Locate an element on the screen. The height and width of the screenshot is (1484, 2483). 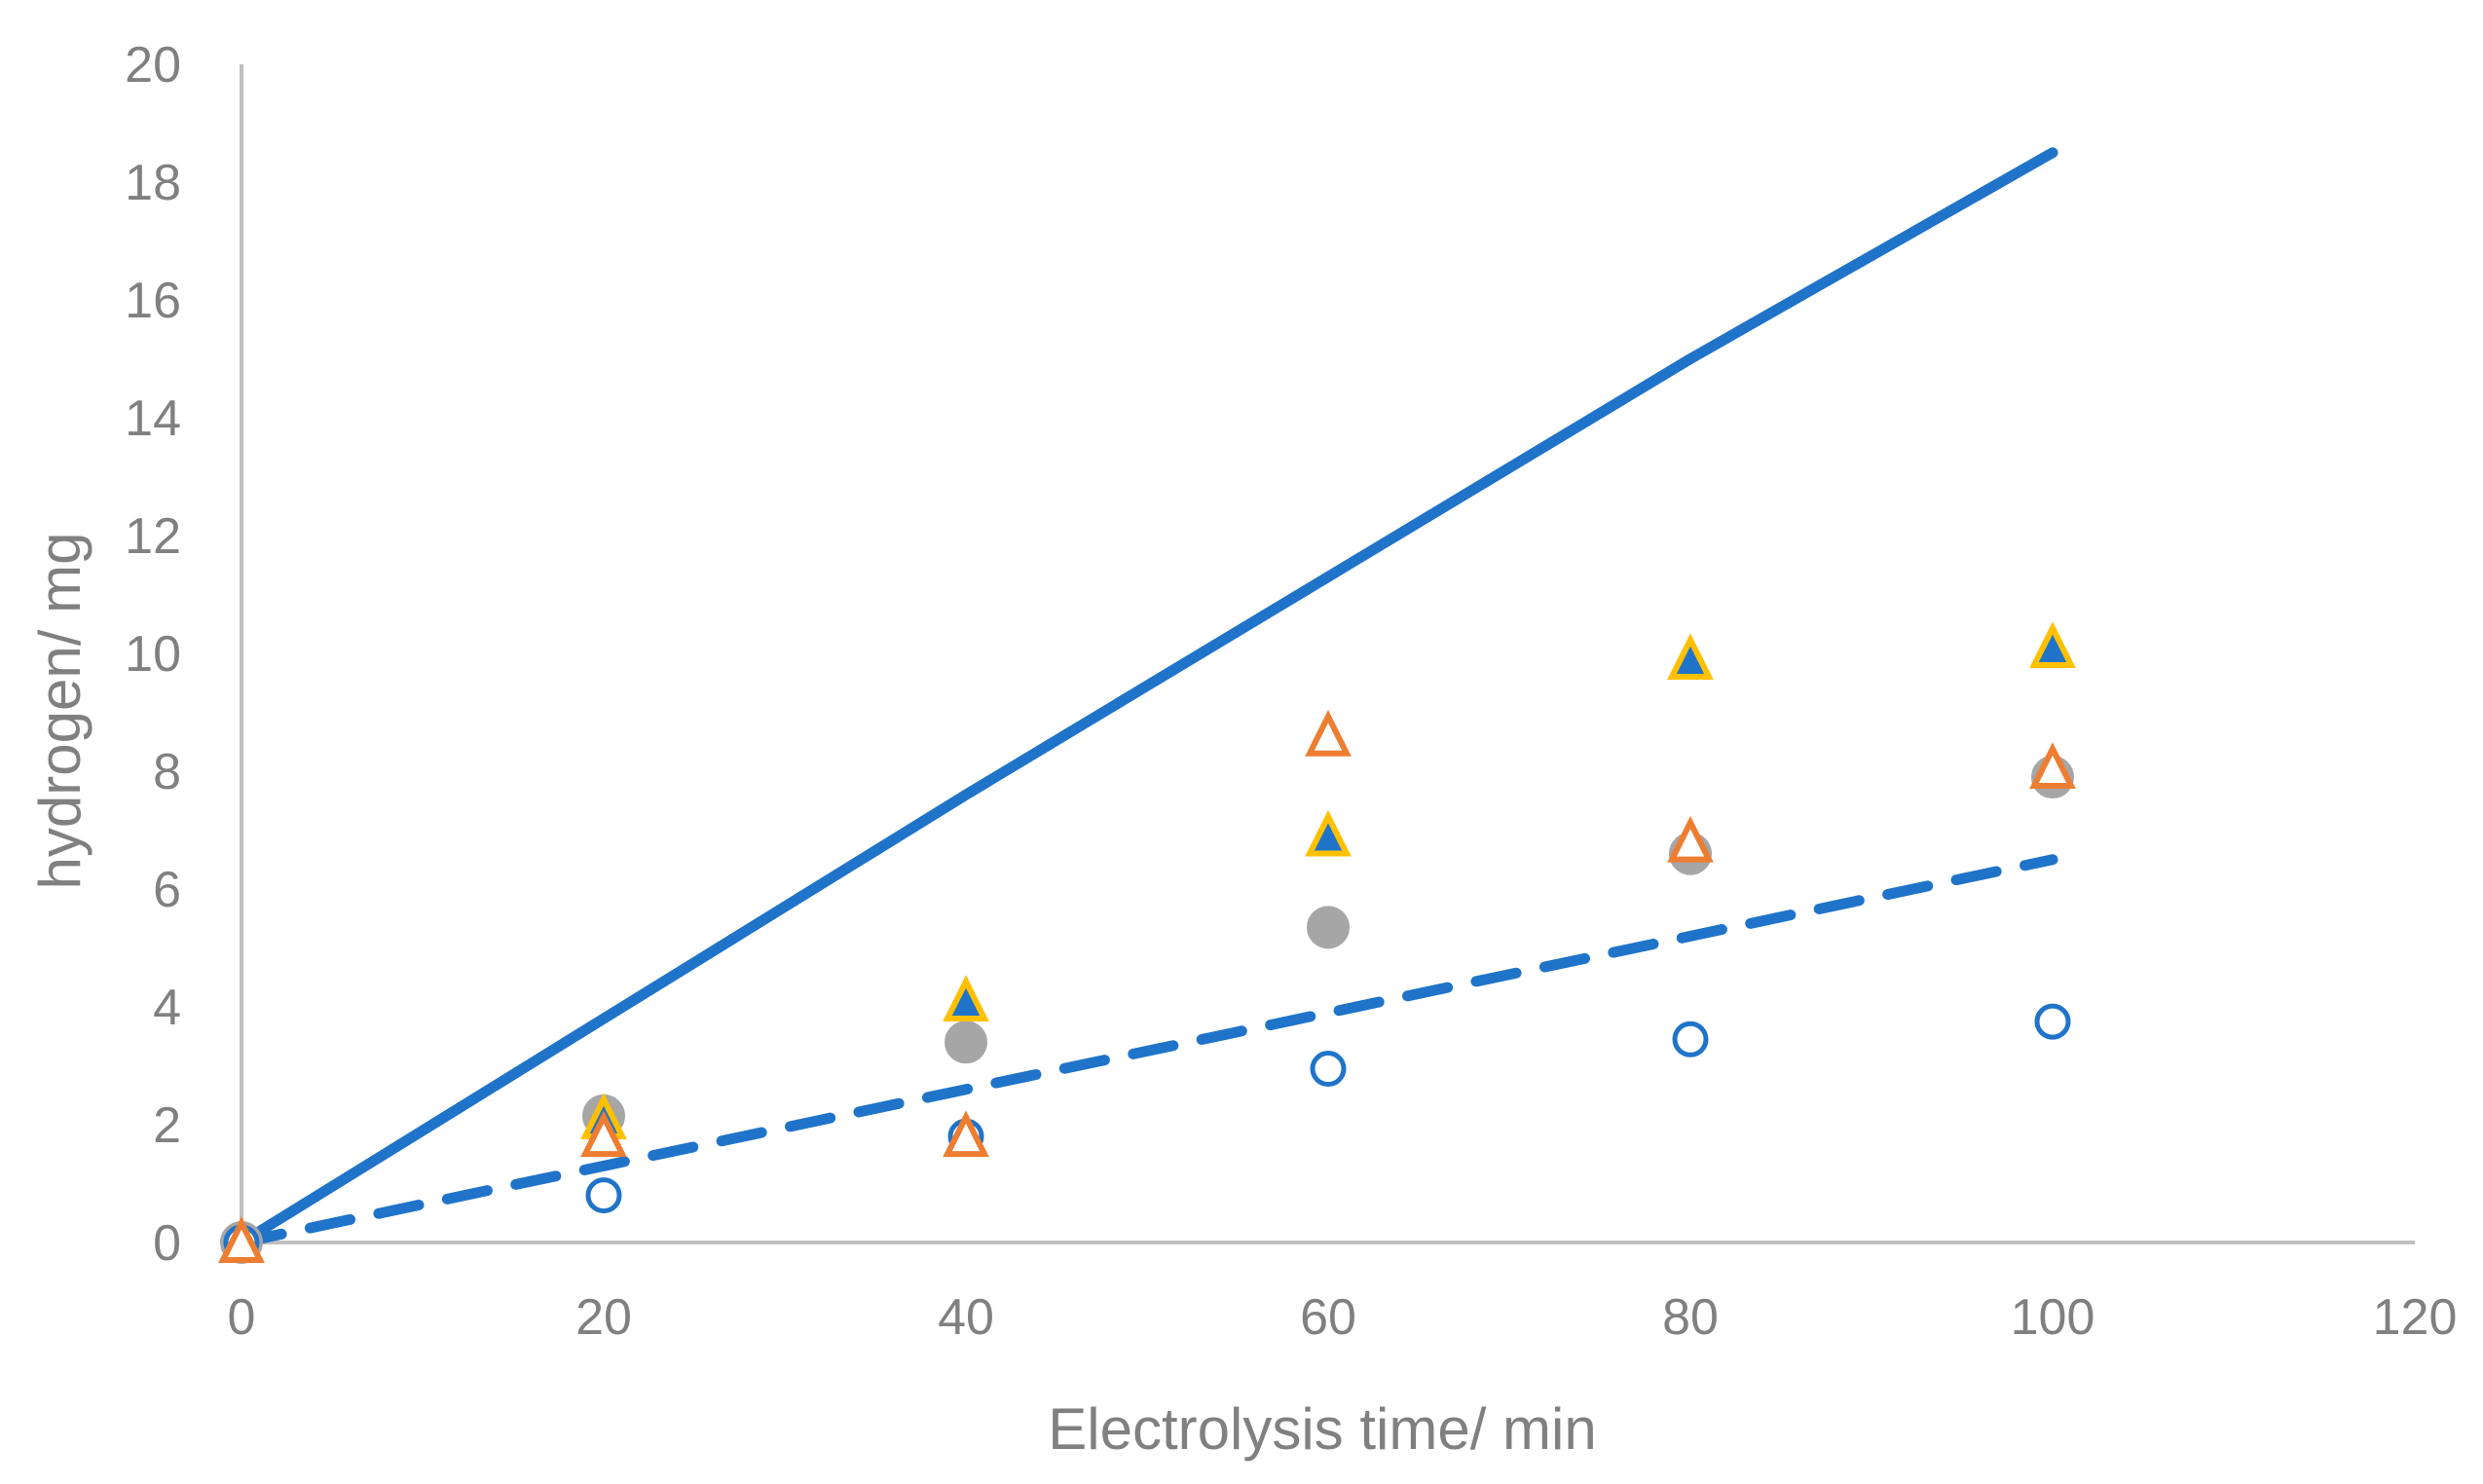
y-tick-label: 20 is located at coordinates (153, 65).